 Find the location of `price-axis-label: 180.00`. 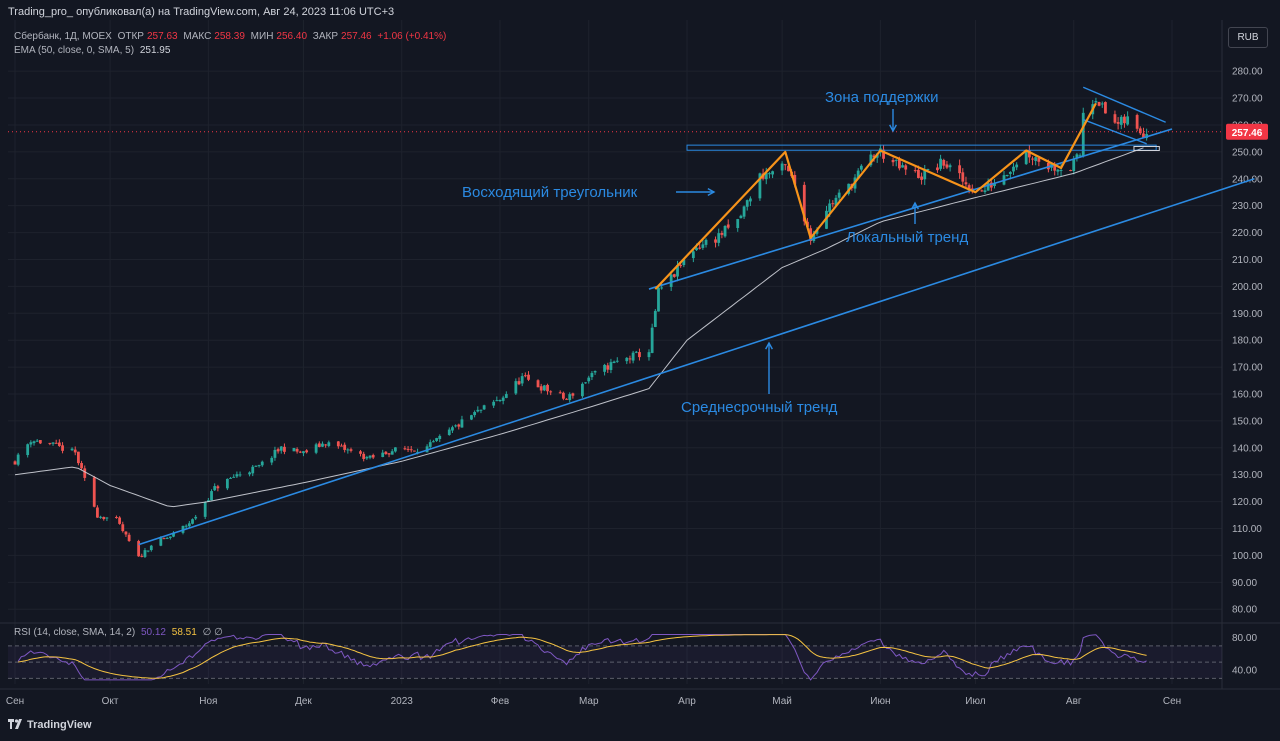

price-axis-label: 180.00 is located at coordinates (1247, 341).